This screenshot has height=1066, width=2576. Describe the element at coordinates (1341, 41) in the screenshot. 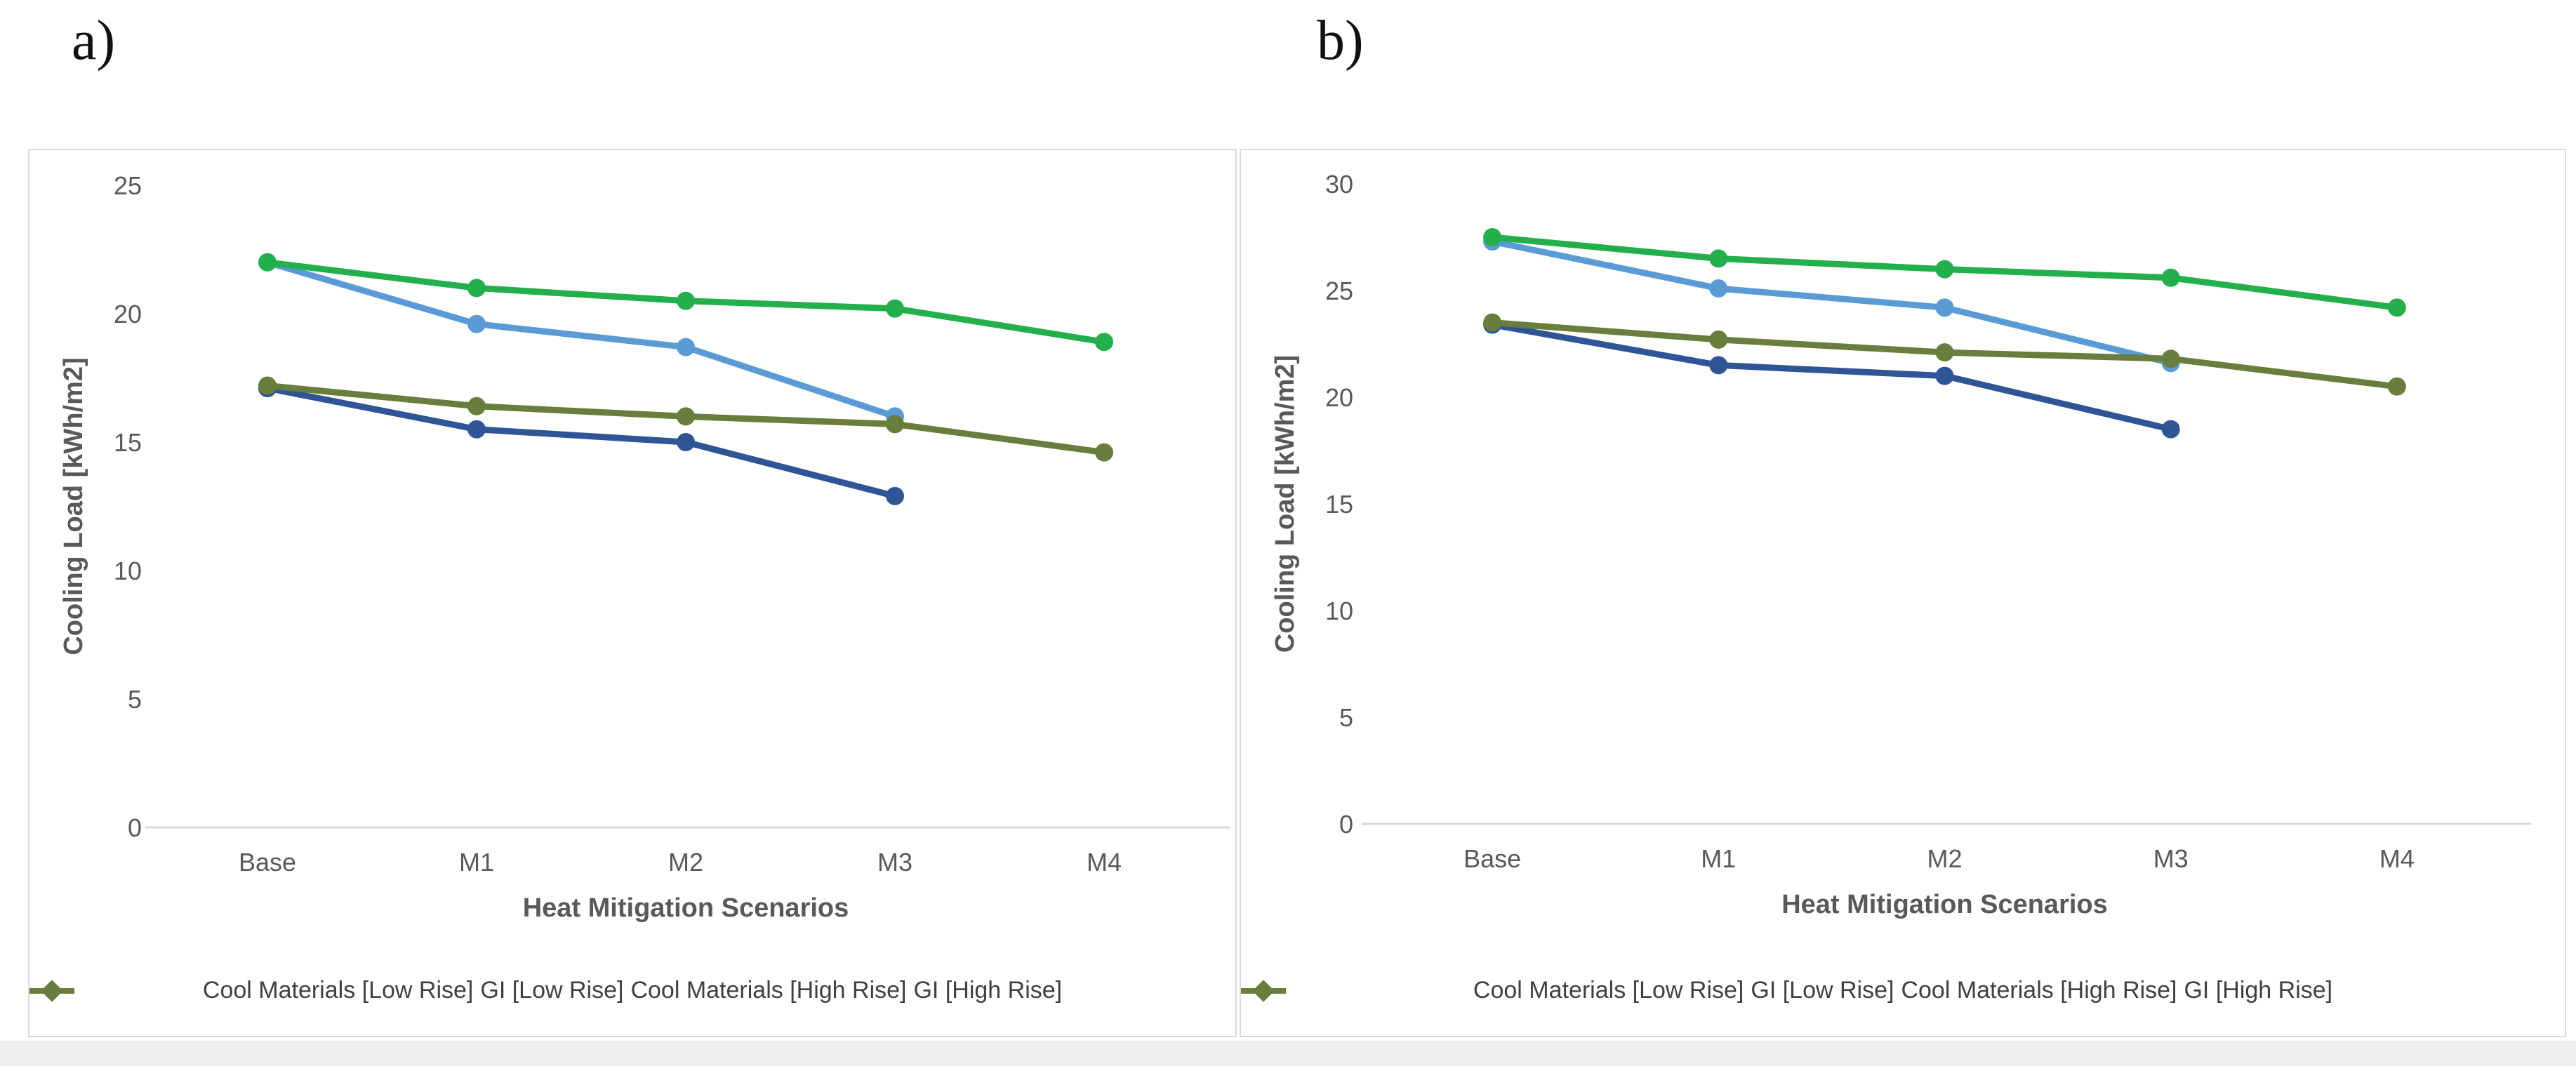

I see `panel-label-b: b)` at that location.